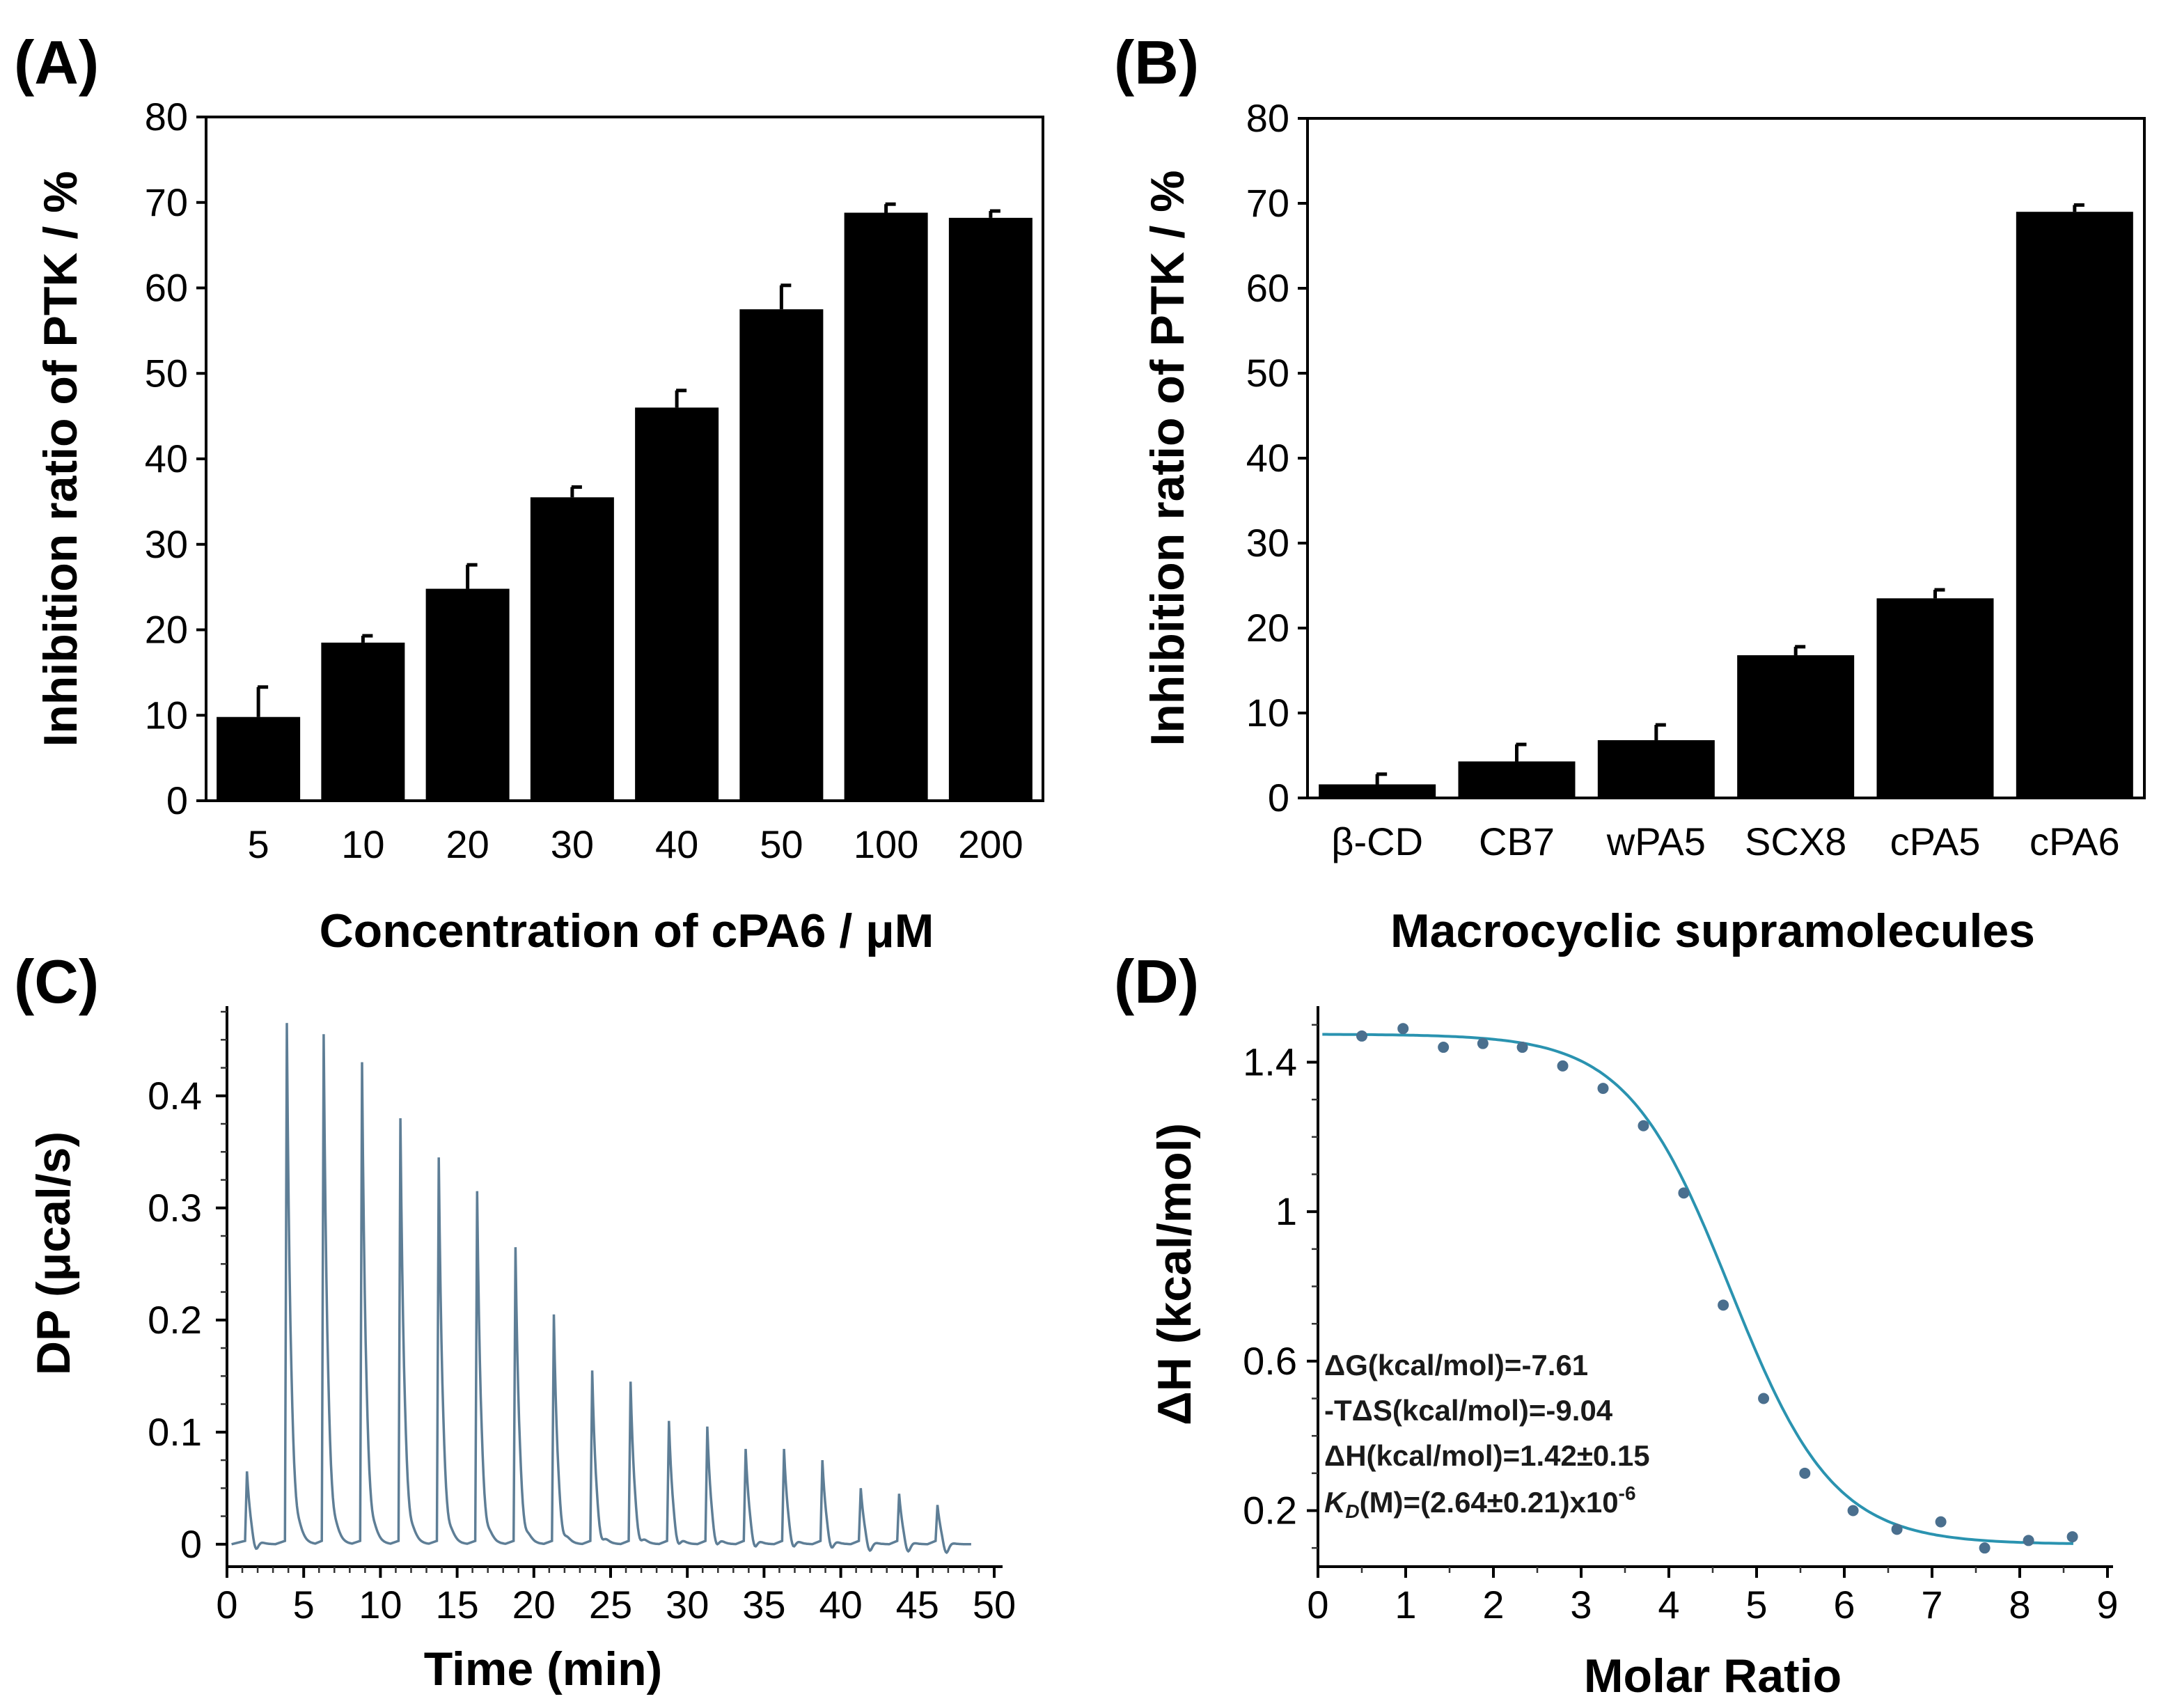 Image resolution: width=2159 pixels, height=1708 pixels. I want to click on panel-c-xlabel: Time (min), so click(543, 1669).